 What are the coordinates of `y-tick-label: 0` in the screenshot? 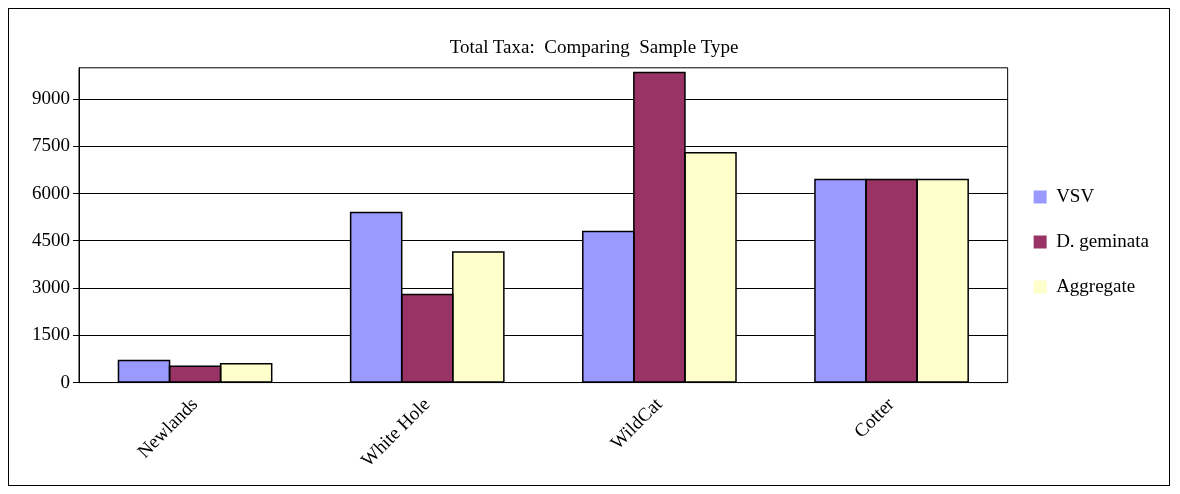 It's located at (65, 381).